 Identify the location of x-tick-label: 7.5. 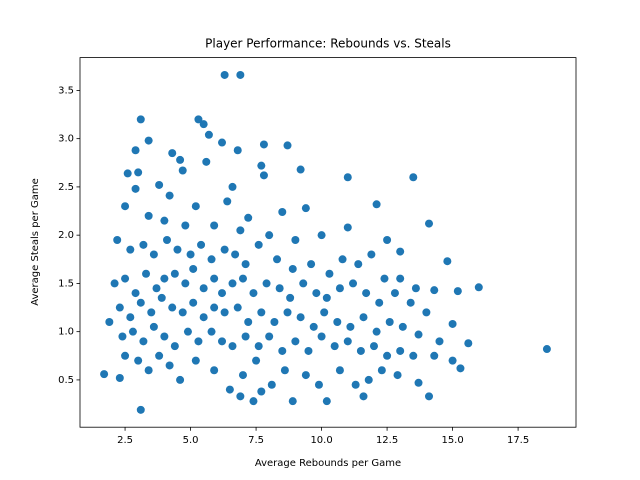
(256, 440).